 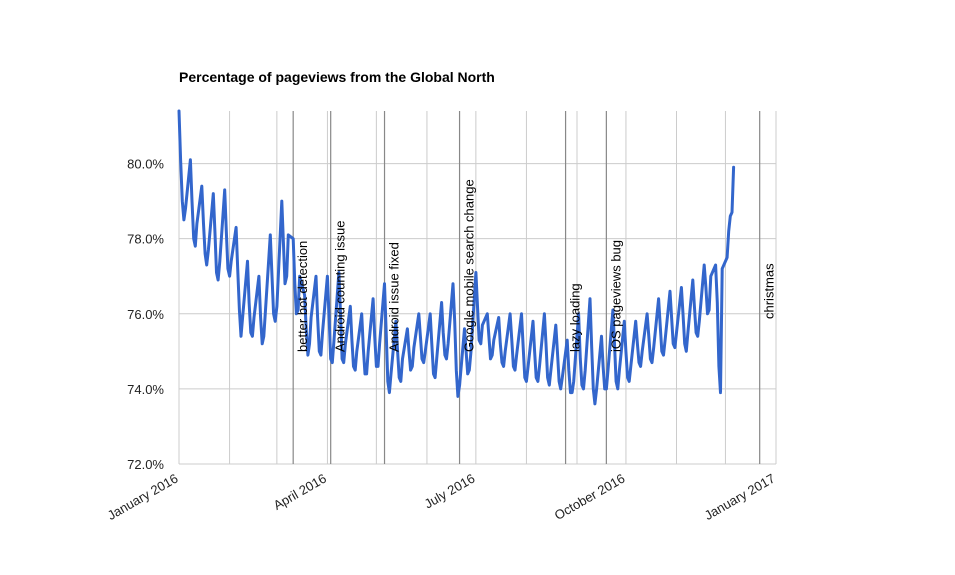 What do you see at coordinates (145, 164) in the screenshot?
I see `y-tick-label: 80.0%` at bounding box center [145, 164].